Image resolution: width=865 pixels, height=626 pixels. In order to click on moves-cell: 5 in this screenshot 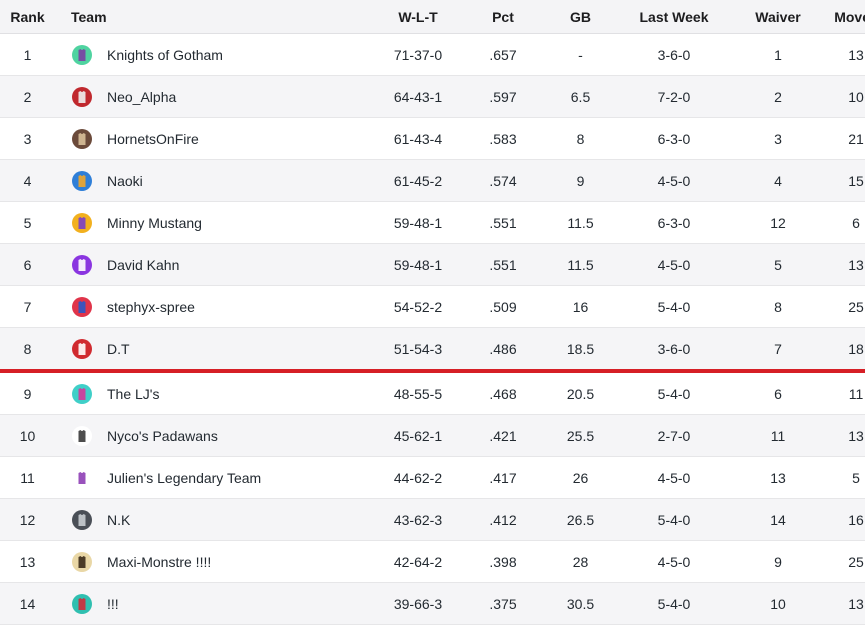, I will do `click(848, 477)`.